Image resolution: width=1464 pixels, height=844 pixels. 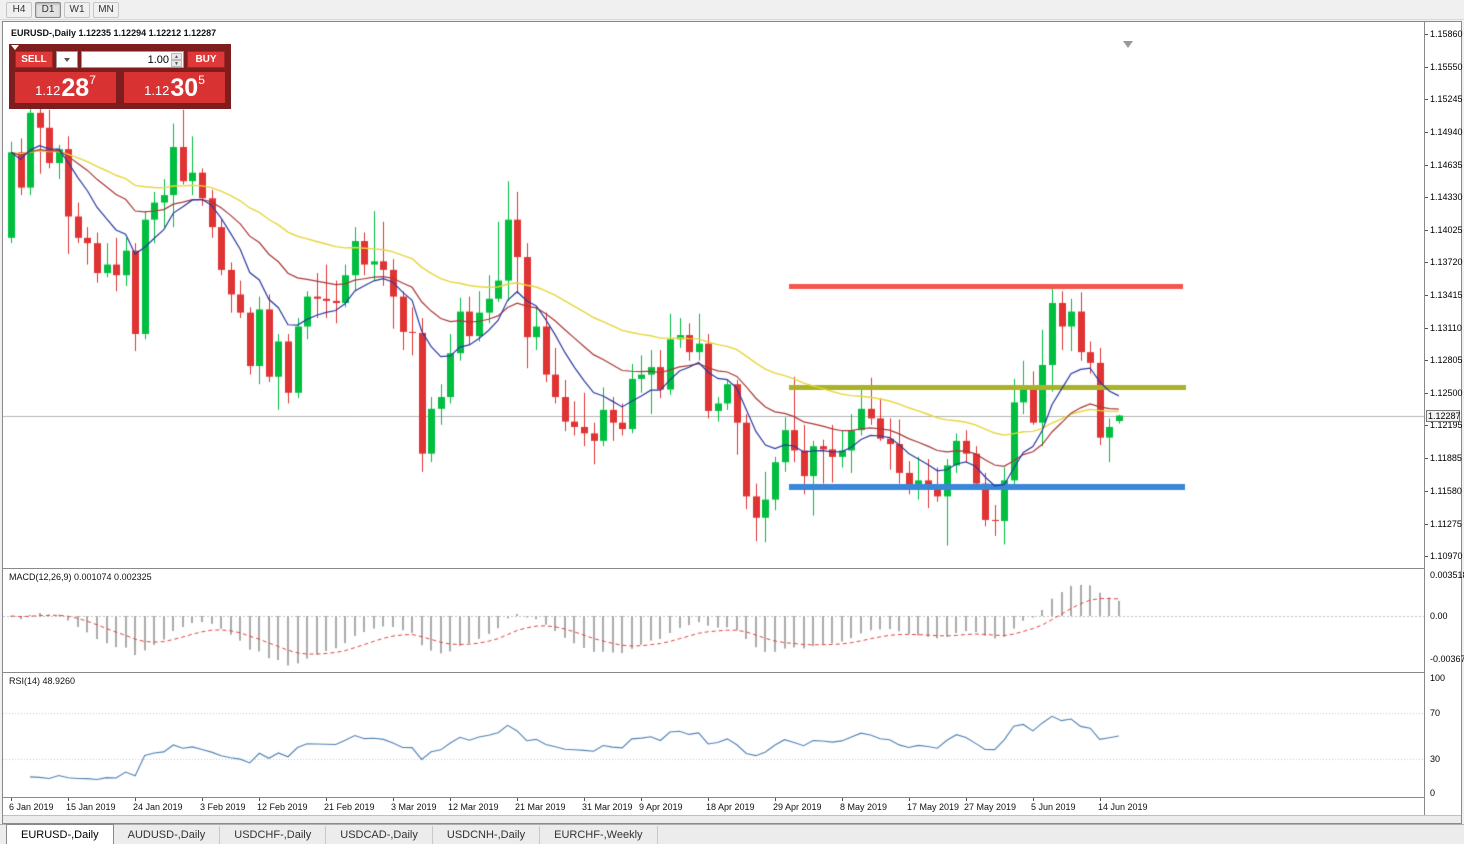 I want to click on date-axis-label: 3 Mar 2019, so click(x=414, y=807).